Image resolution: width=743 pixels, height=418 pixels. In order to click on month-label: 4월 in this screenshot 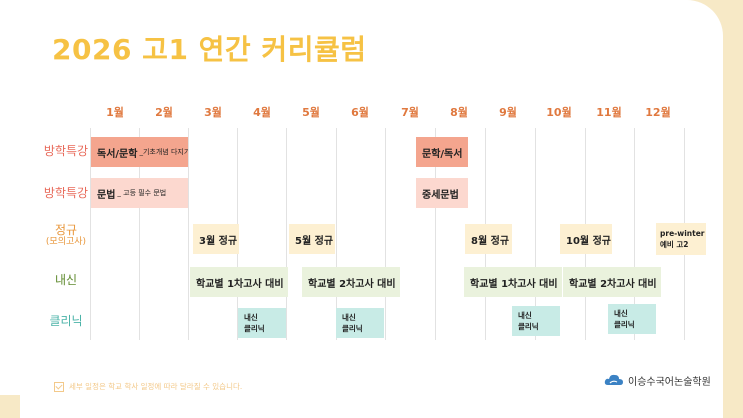, I will do `click(262, 112)`.